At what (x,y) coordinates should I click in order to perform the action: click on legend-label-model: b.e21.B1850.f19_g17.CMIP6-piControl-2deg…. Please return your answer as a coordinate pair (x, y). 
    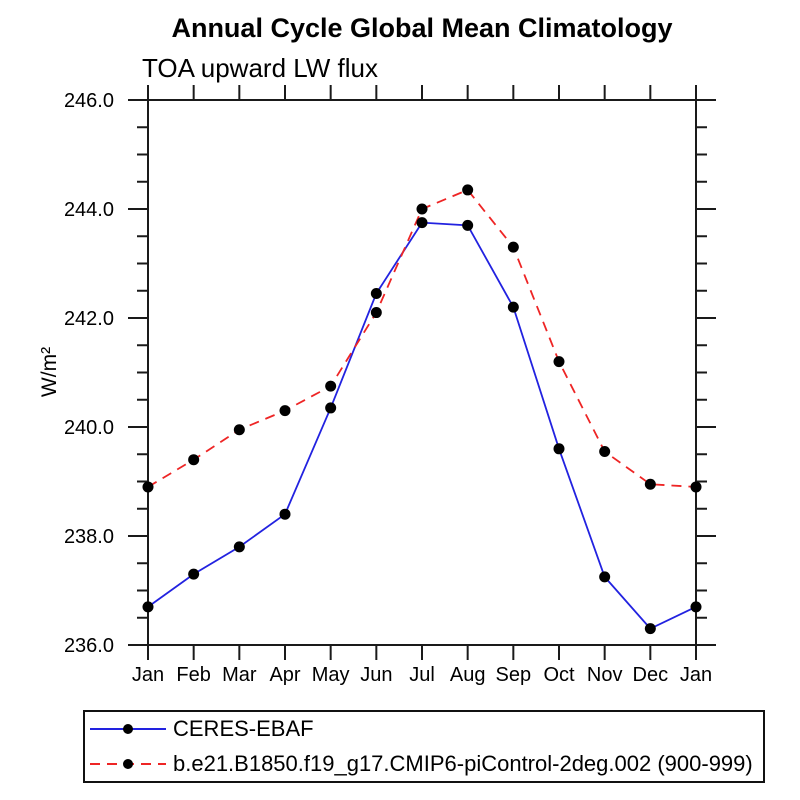
    Looking at the image, I should click on (463, 763).